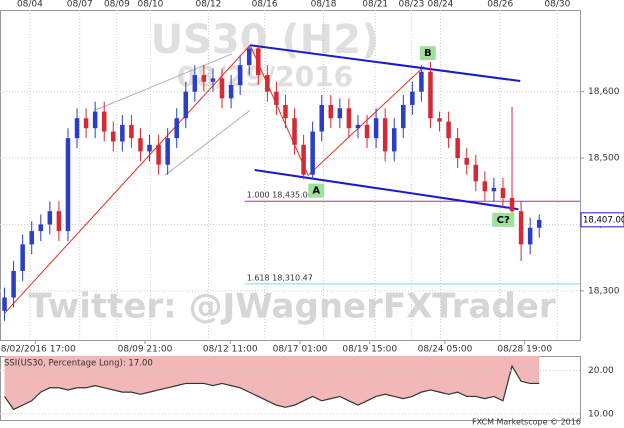 The width and height of the screenshot is (624, 428). I want to click on wave-label: A, so click(316, 191).